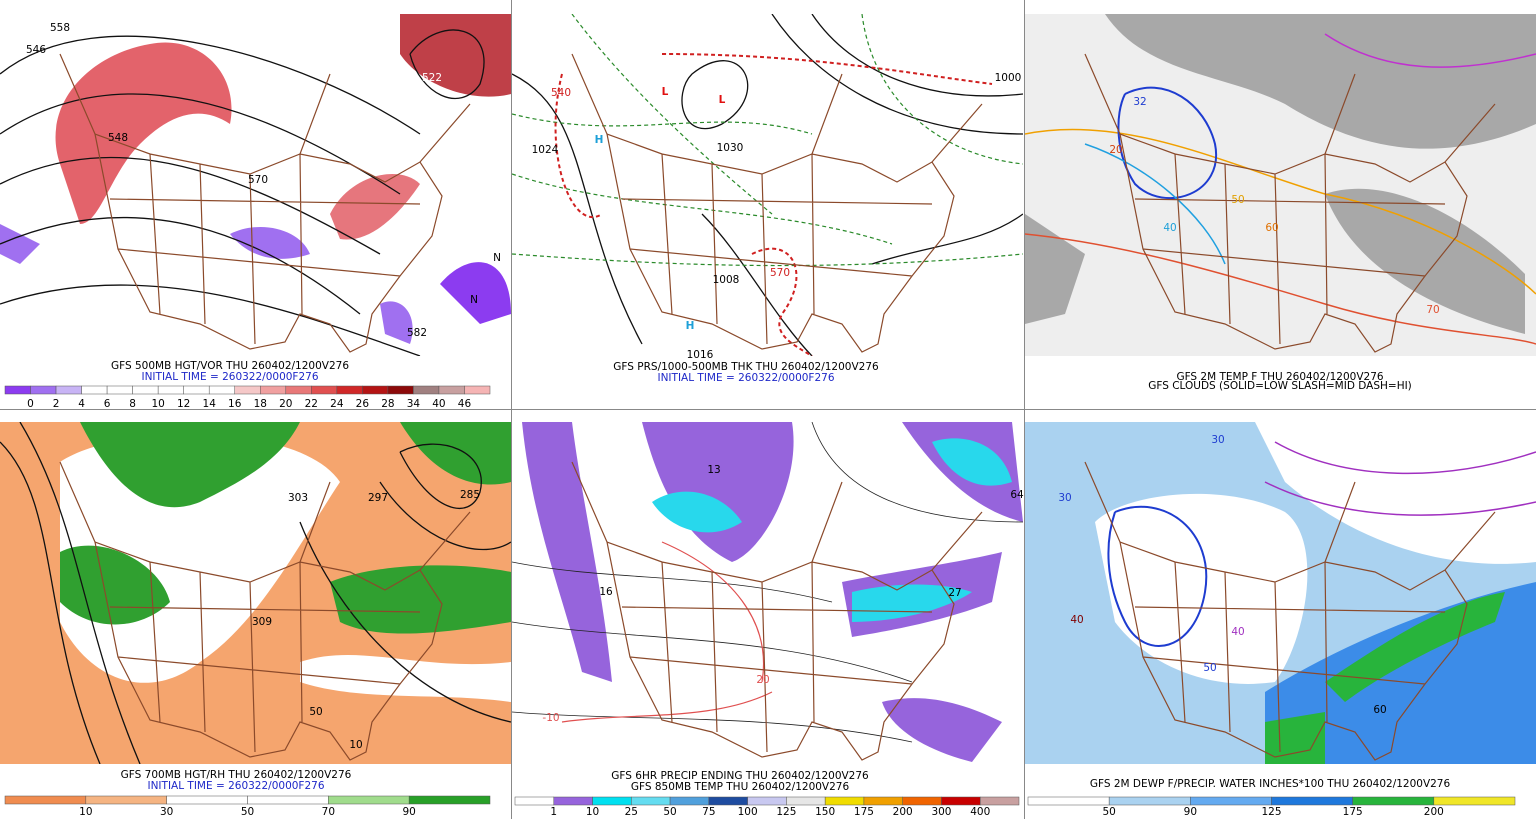 This screenshot has height=823, width=1536. Describe the element at coordinates (545, 150) in the screenshot. I see `map-label: 1024` at that location.